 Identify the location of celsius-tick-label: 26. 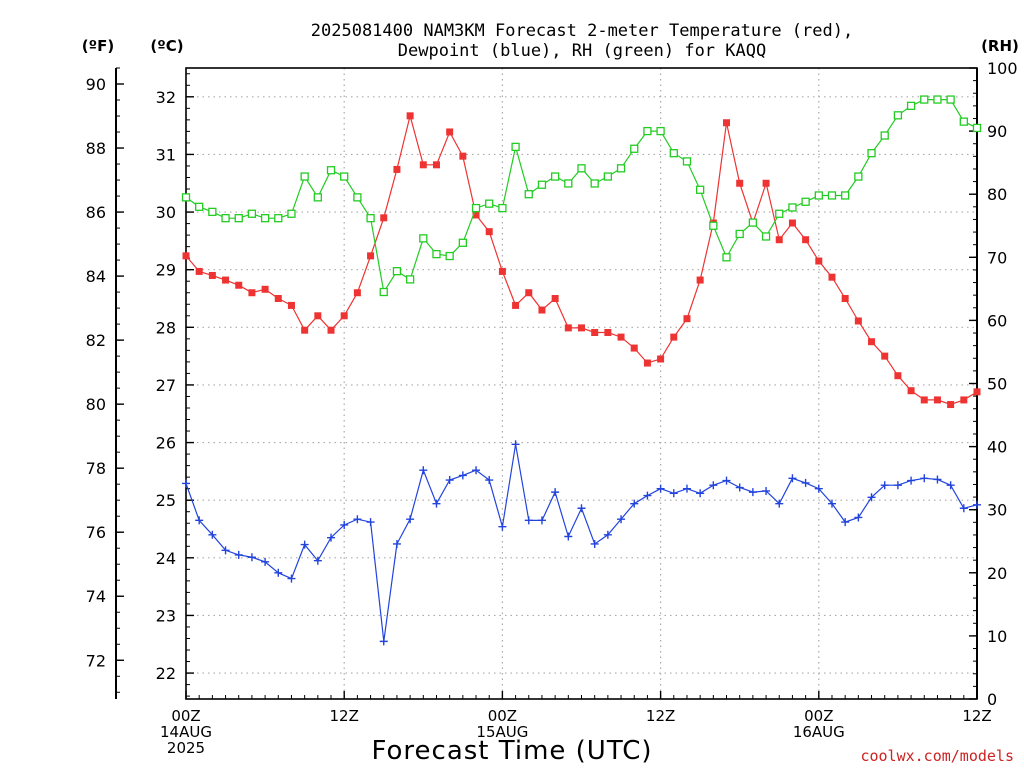
(166, 443).